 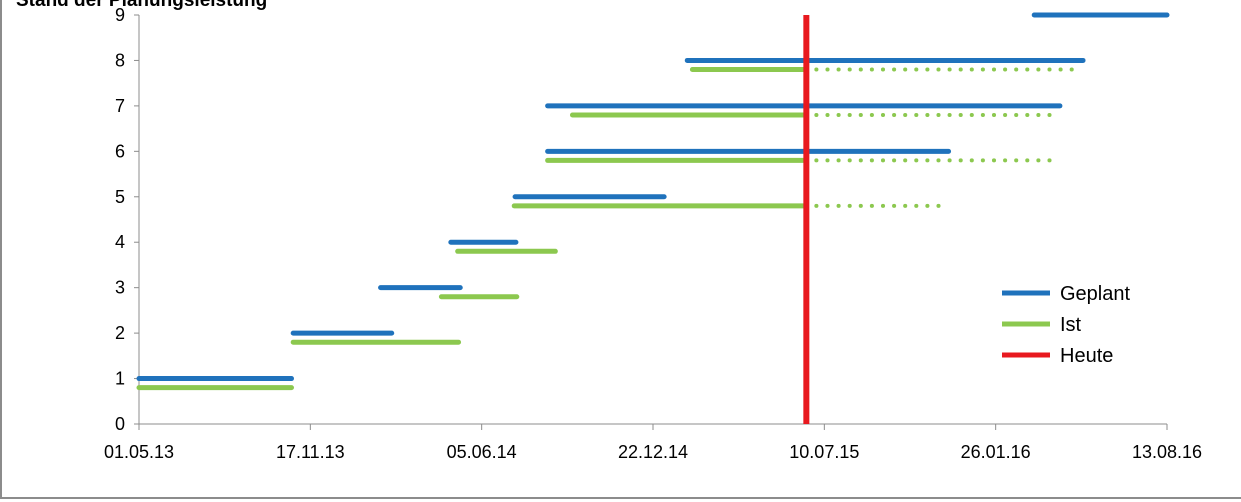 What do you see at coordinates (120, 197) in the screenshot?
I see `y-tick-label: 5` at bounding box center [120, 197].